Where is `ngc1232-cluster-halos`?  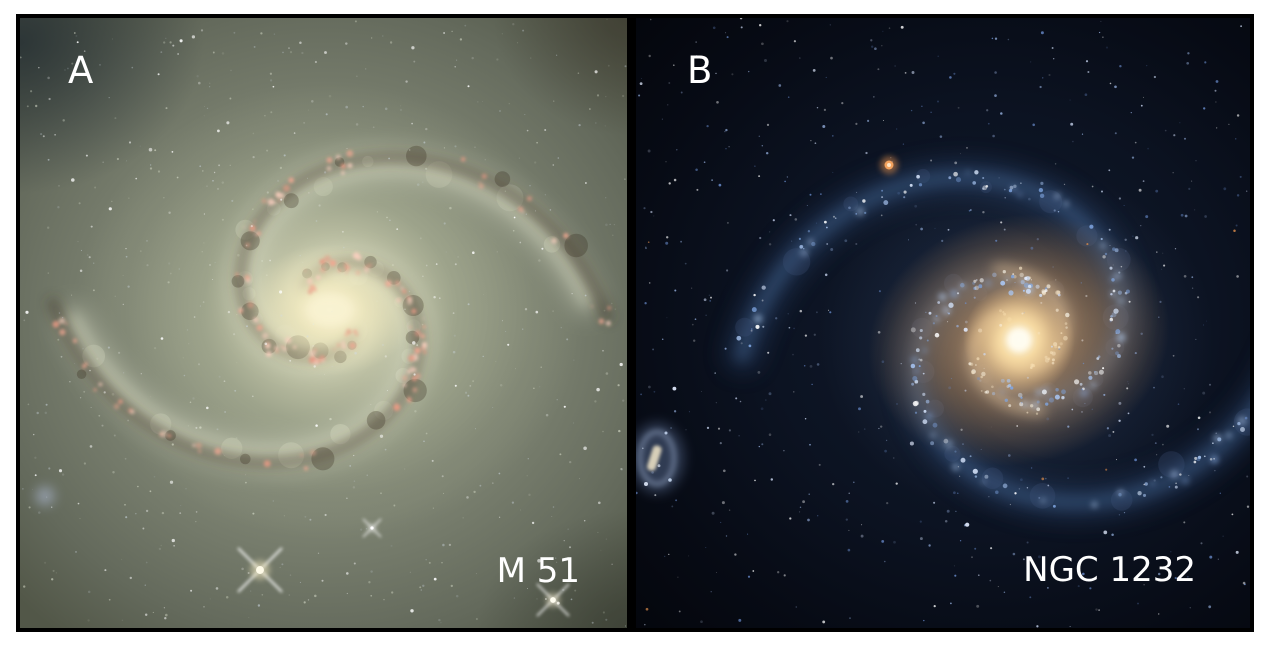 ngc1232-cluster-halos is located at coordinates (939, 290).